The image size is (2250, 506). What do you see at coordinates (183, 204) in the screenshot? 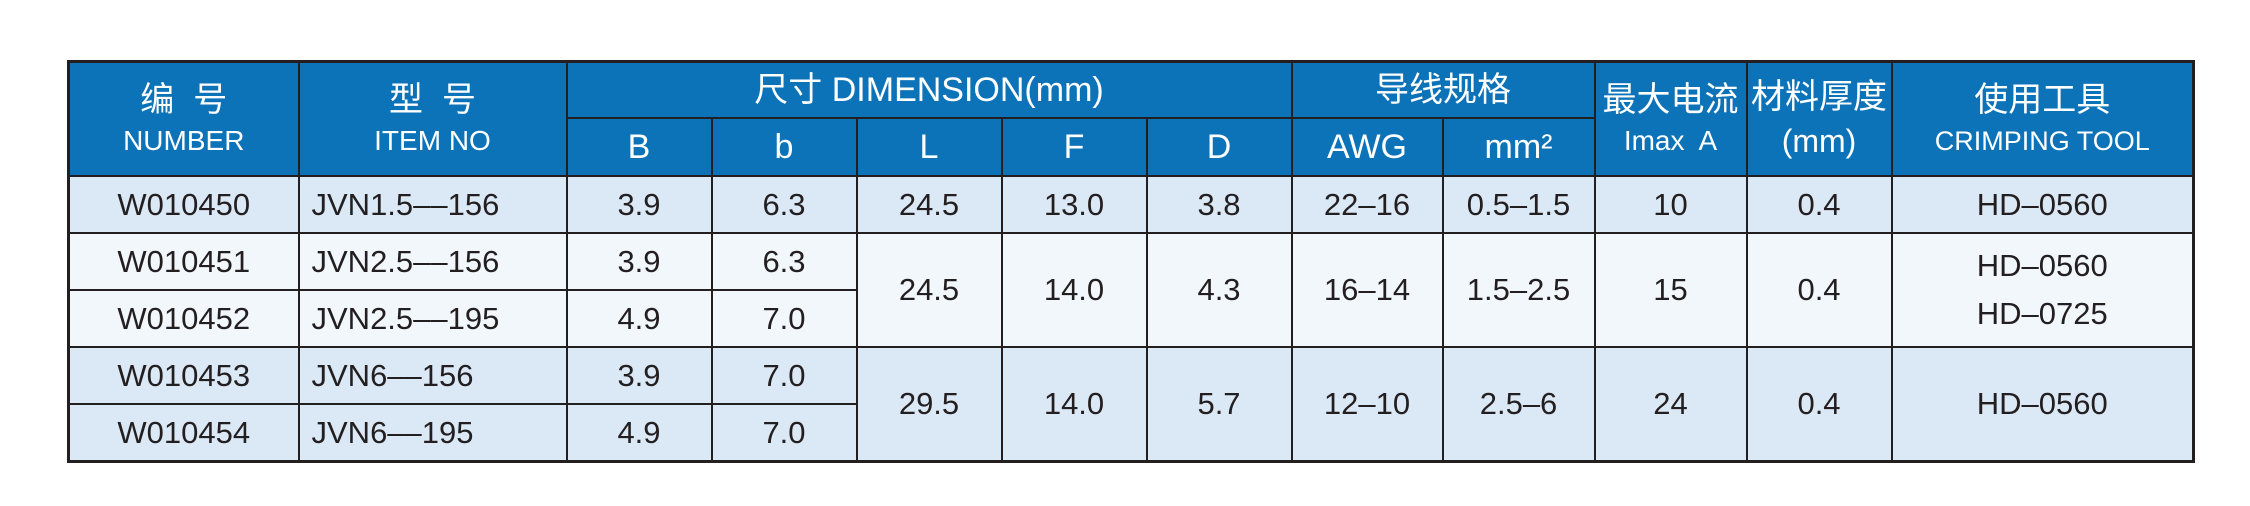
I see `cell-number: W010450` at bounding box center [183, 204].